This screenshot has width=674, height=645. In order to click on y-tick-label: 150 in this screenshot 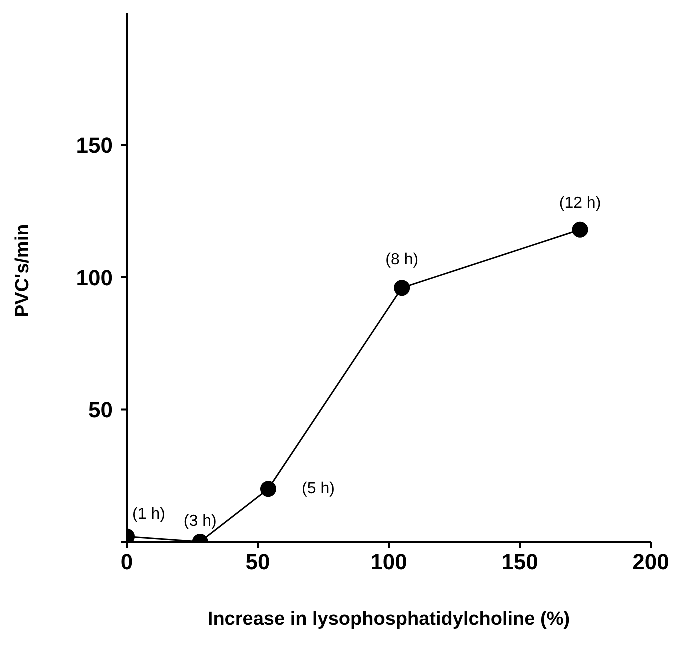, I will do `click(94, 145)`.